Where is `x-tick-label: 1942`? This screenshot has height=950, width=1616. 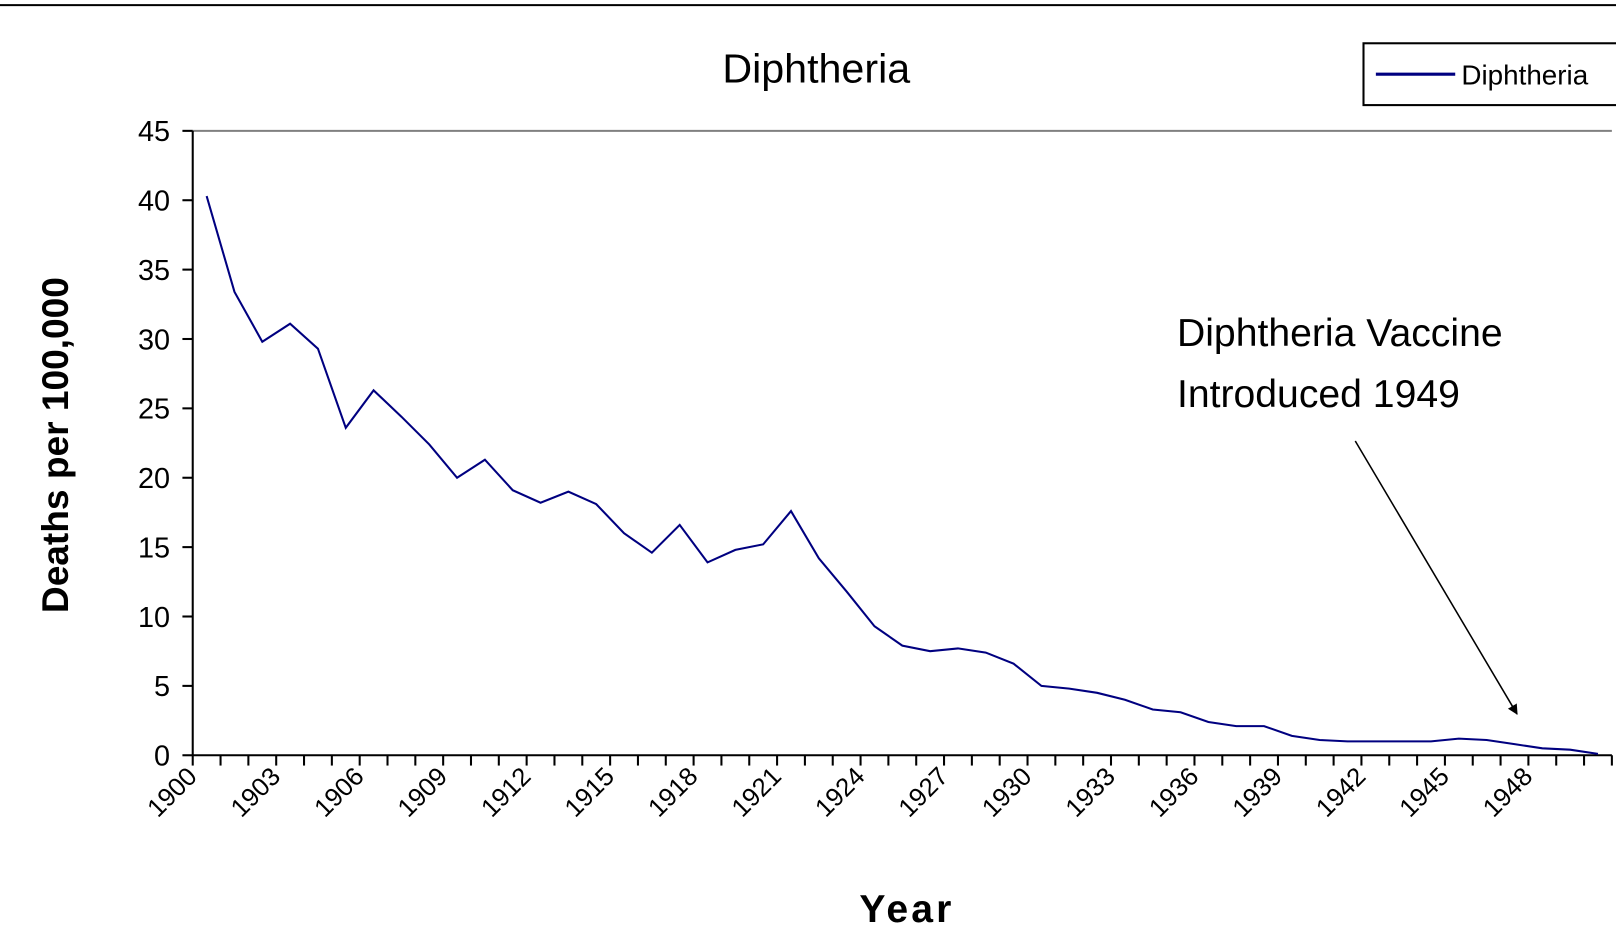 x-tick-label: 1942 is located at coordinates (1341, 792).